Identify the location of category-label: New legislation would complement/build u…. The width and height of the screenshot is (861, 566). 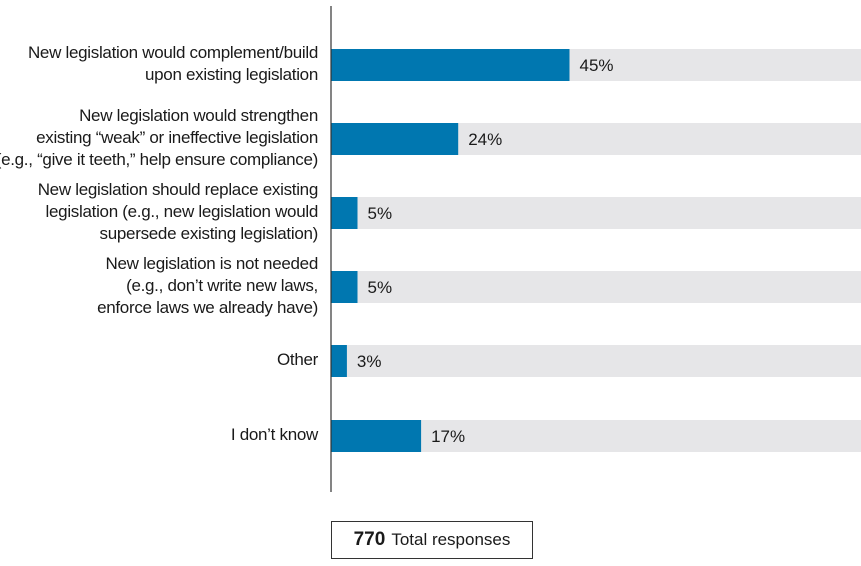
(172, 63).